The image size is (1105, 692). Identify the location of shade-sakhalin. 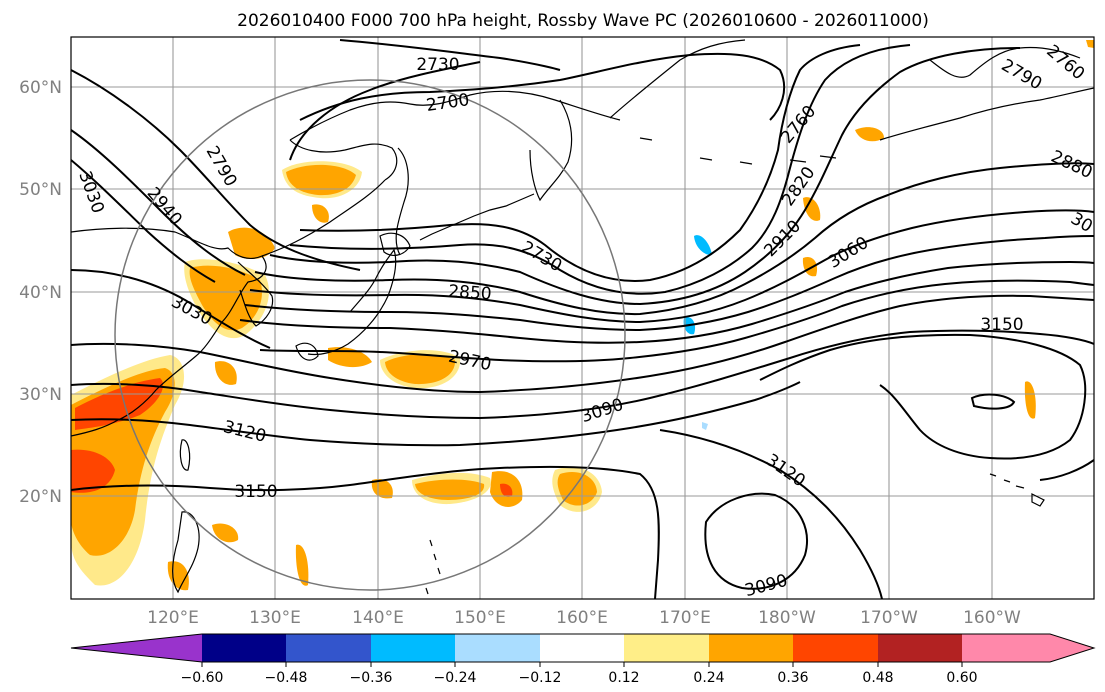
(320, 213).